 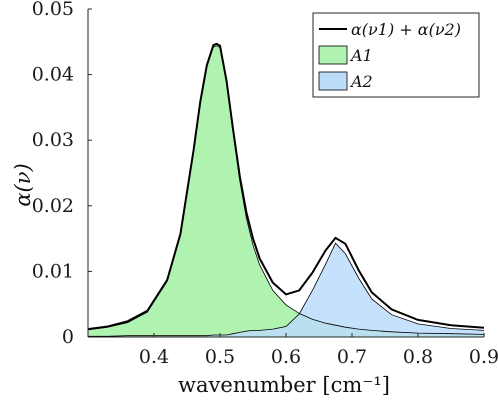 I want to click on legend: α(ν1) + α(ν2) A1 A2, so click(x=396, y=55).